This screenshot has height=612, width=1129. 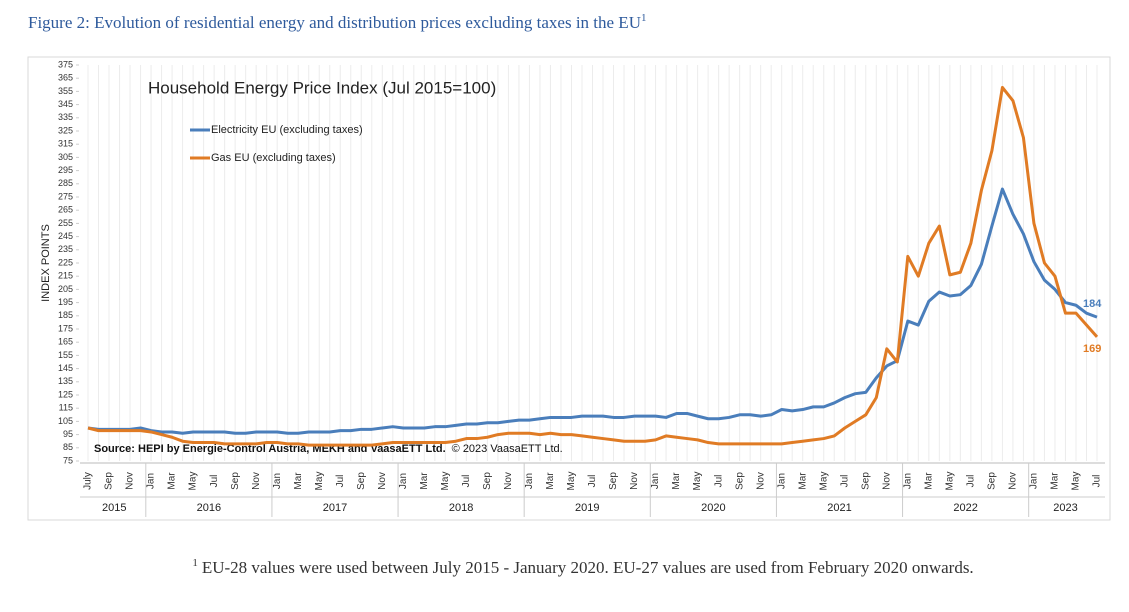 I want to click on y-tick-label: 75, so click(x=68, y=460).